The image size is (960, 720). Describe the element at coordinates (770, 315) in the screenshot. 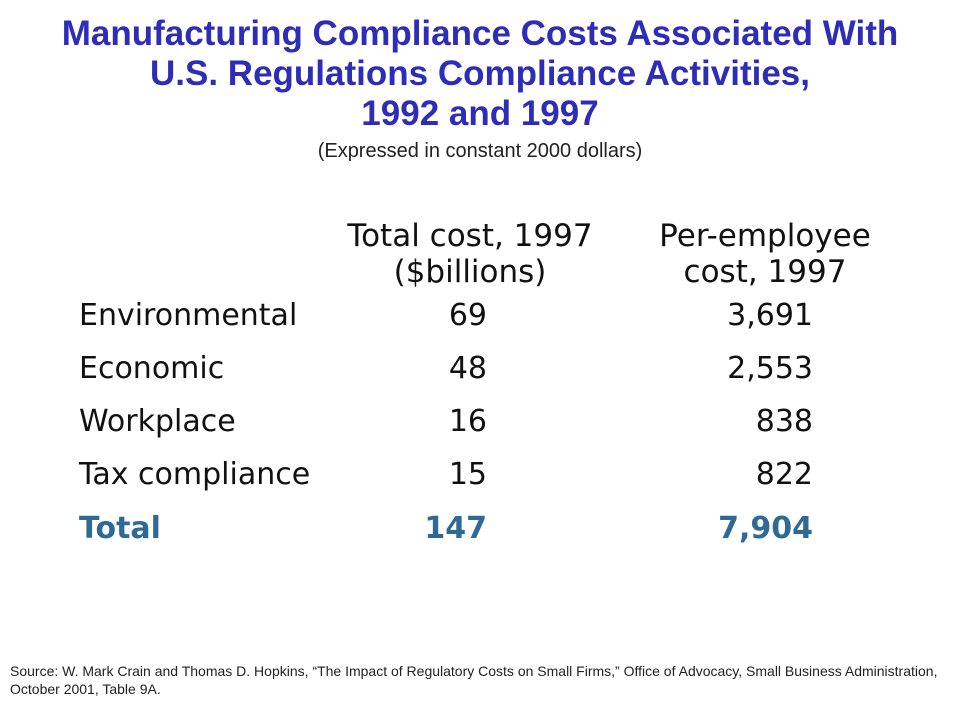

I see `per-employee-value: 3,691` at that location.